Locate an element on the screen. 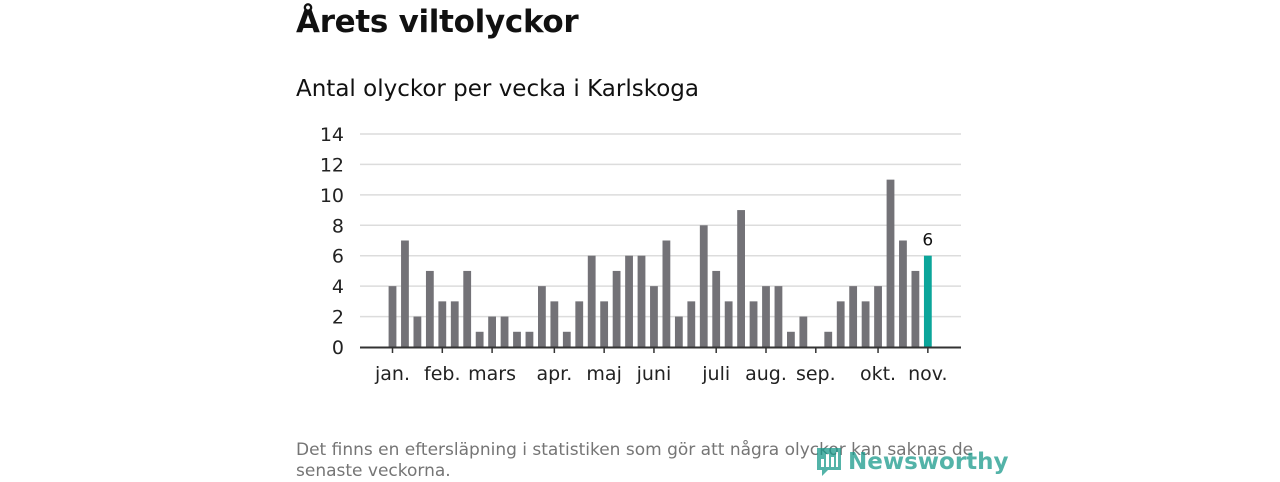  page-title: Årets viltolyckor is located at coordinates (437, 22).